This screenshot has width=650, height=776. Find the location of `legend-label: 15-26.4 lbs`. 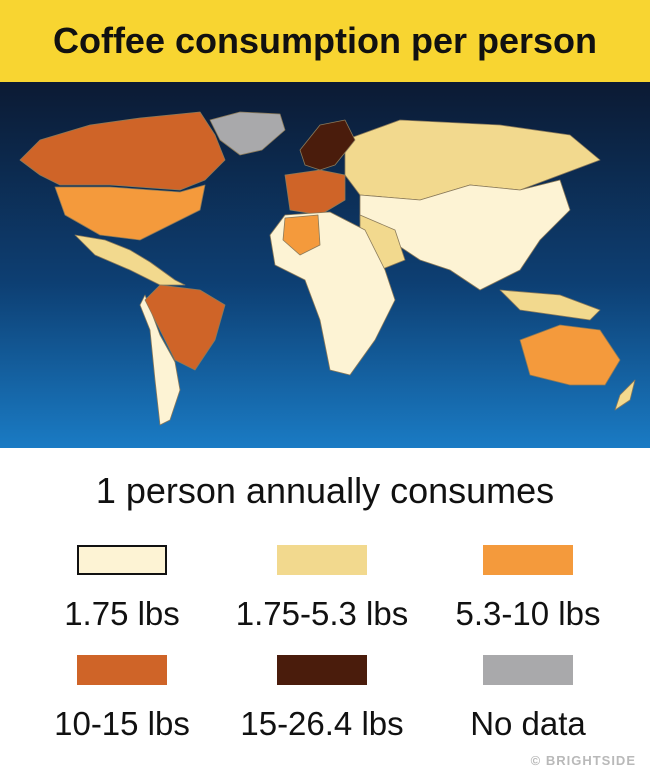

legend-label: 15-26.4 lbs is located at coordinates (322, 723).